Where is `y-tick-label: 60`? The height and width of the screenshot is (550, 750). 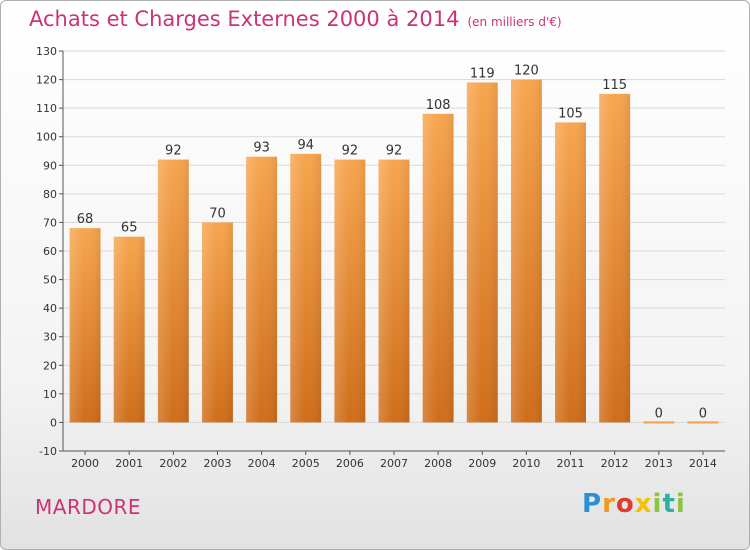 y-tick-label: 60 is located at coordinates (50, 251).